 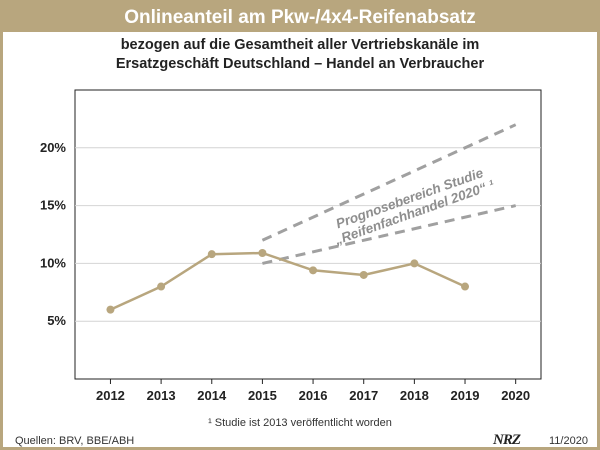 What do you see at coordinates (414, 395) in the screenshot?
I see `x-tick-label-2018: 2018` at bounding box center [414, 395].